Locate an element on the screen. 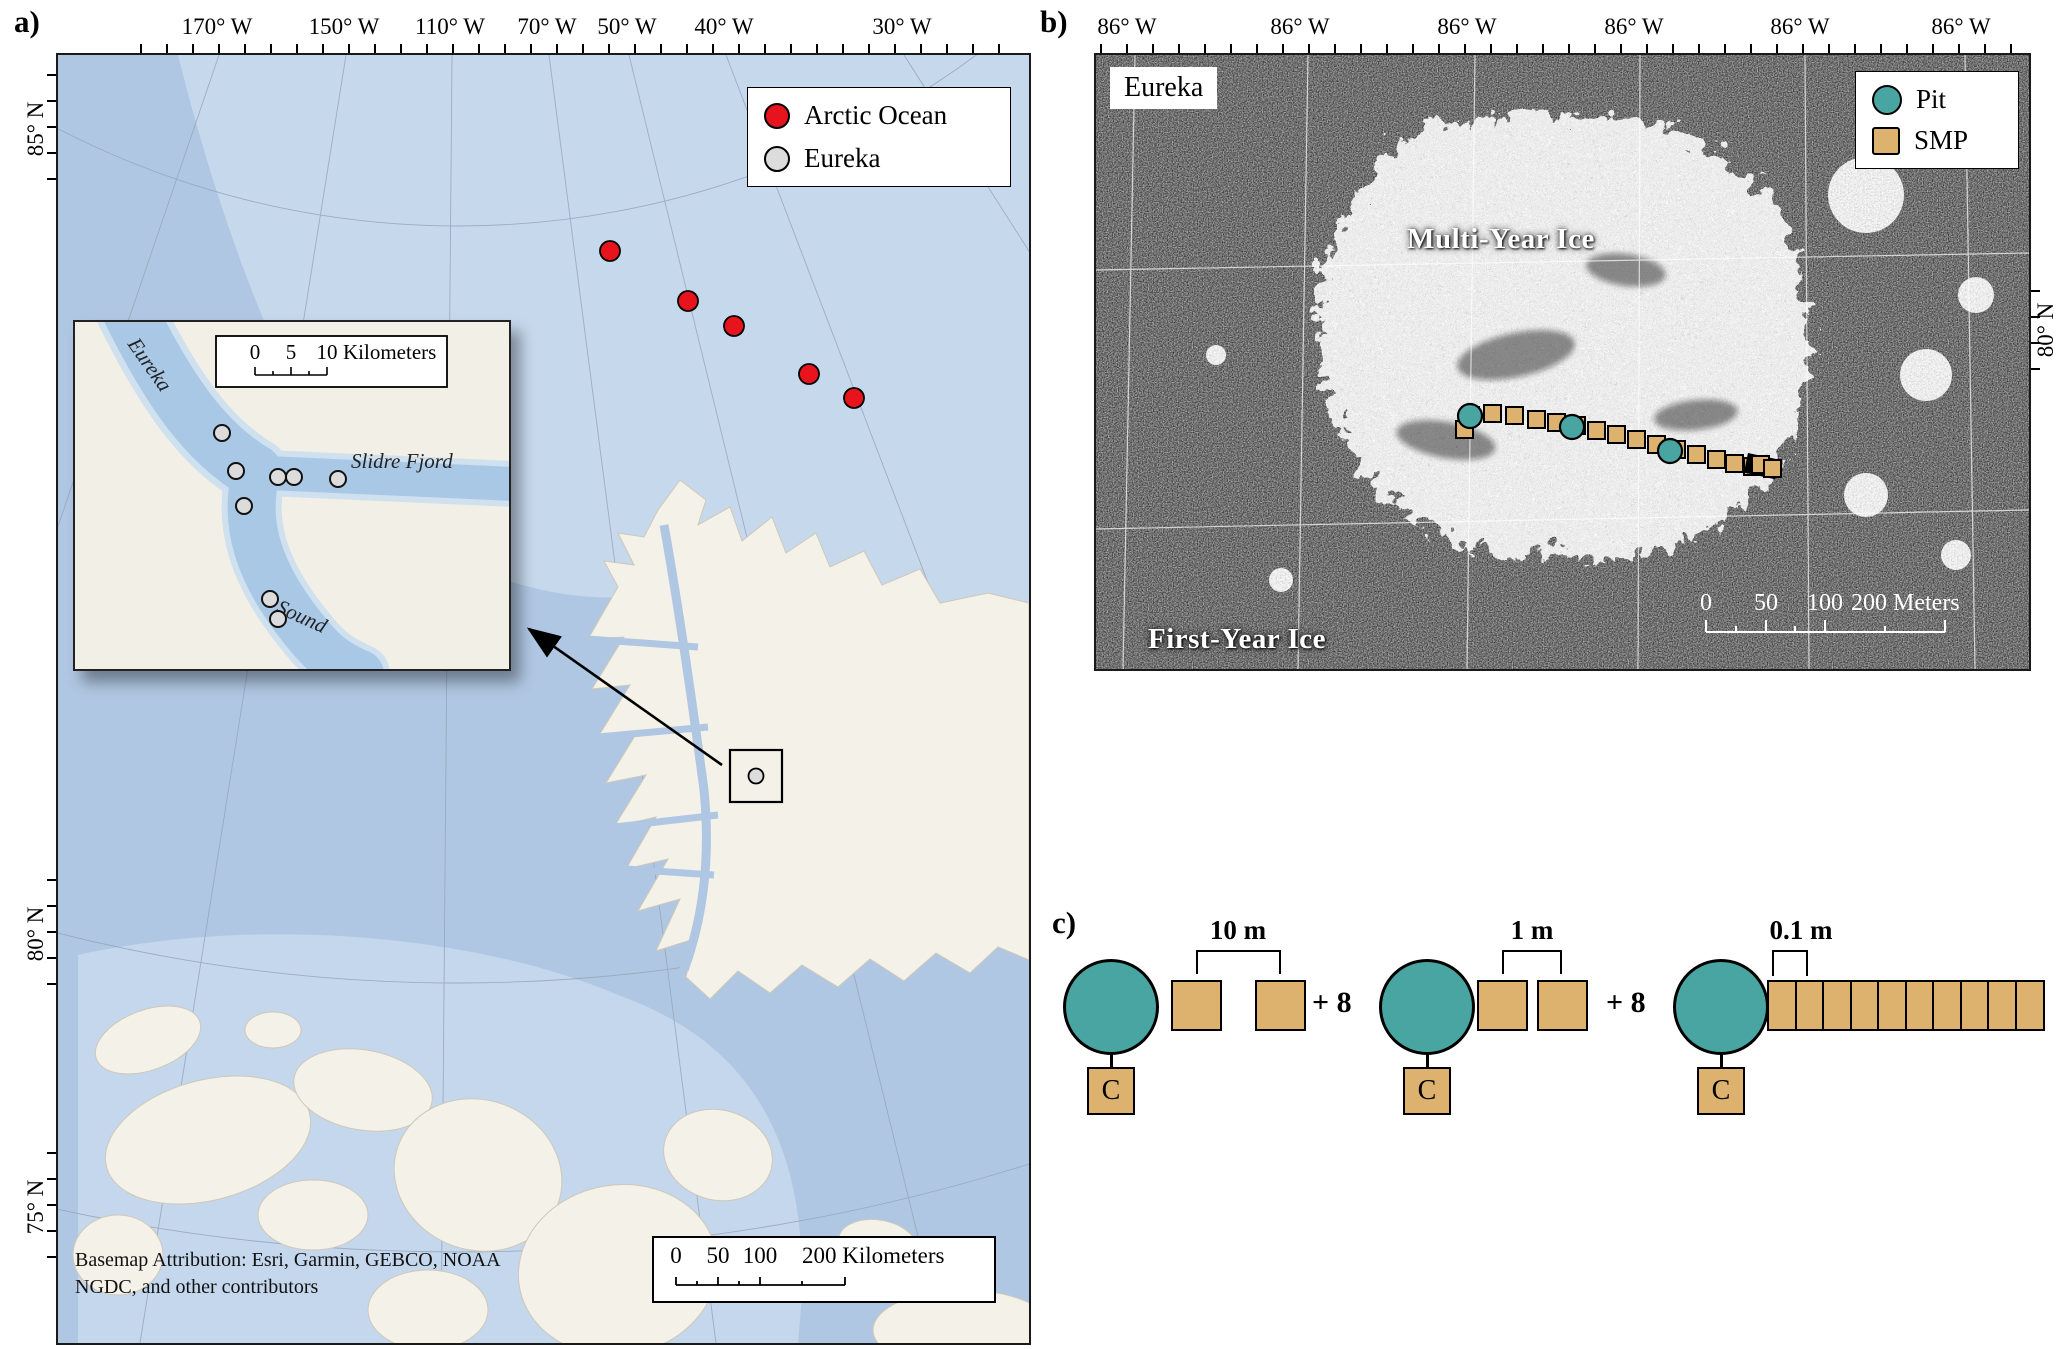 Image resolution: width=2067 pixels, height=1349 pixels. axis-label-lat: 80° N is located at coordinates (35, 934).